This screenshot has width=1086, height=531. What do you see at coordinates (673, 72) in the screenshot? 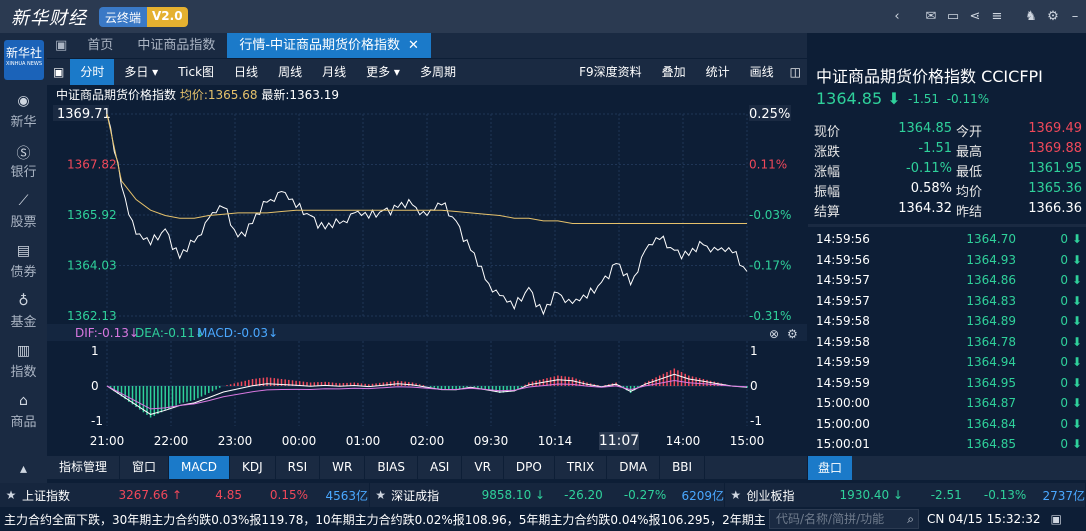
I see `toolbar-overlay: 叠加` at bounding box center [673, 72].